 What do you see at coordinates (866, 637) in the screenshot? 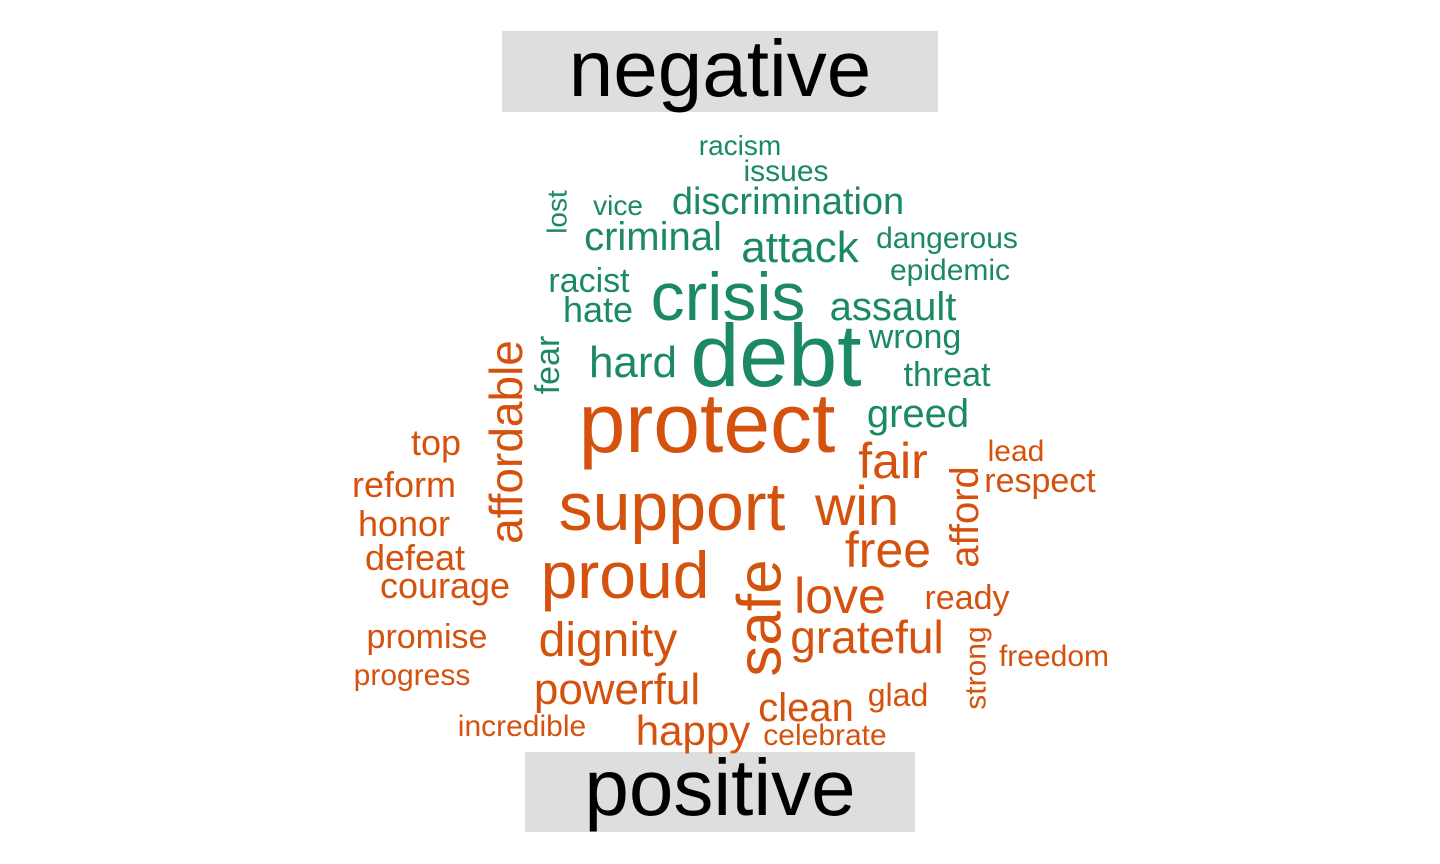
I see `word-positive-grateful: grateful` at bounding box center [866, 637].